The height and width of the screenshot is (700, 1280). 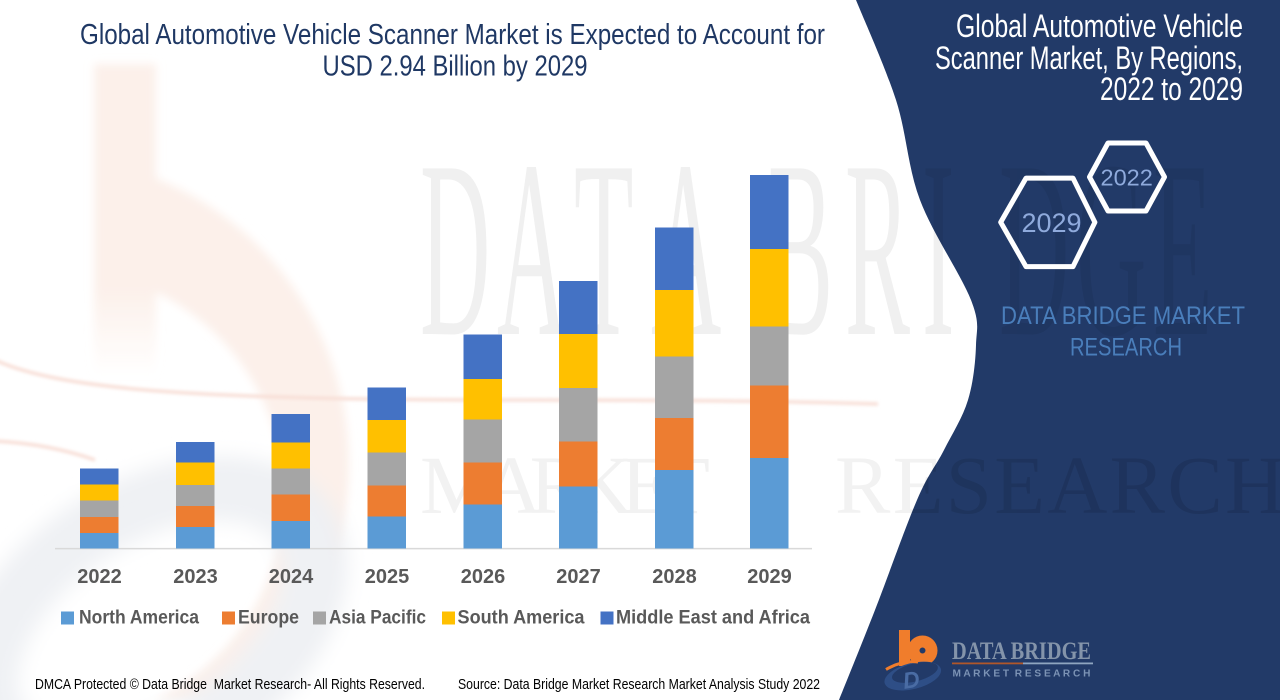 I want to click on svg-text: Scanner Market, By Regions,, so click(x=1089, y=58).